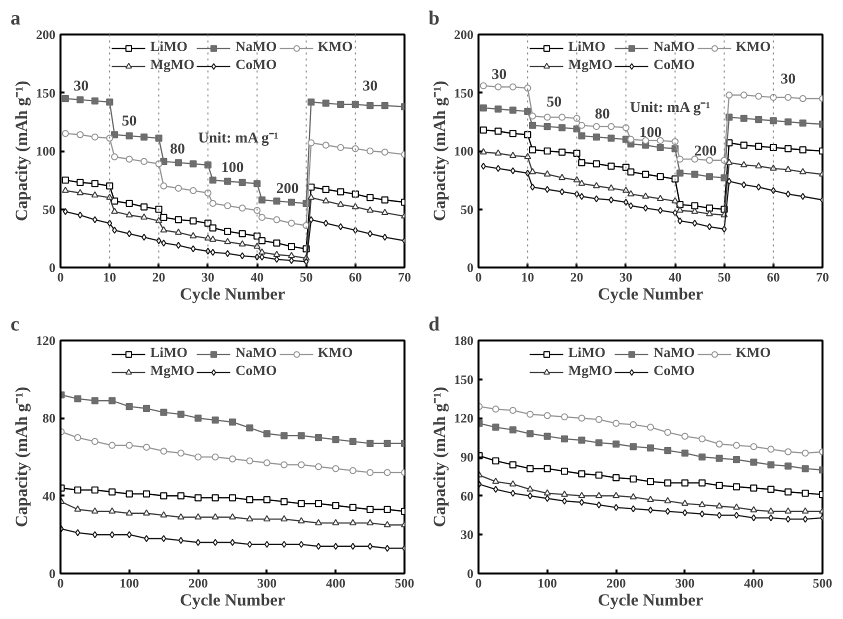  What do you see at coordinates (434, 19) in the screenshot?
I see `chart-title: b` at bounding box center [434, 19].